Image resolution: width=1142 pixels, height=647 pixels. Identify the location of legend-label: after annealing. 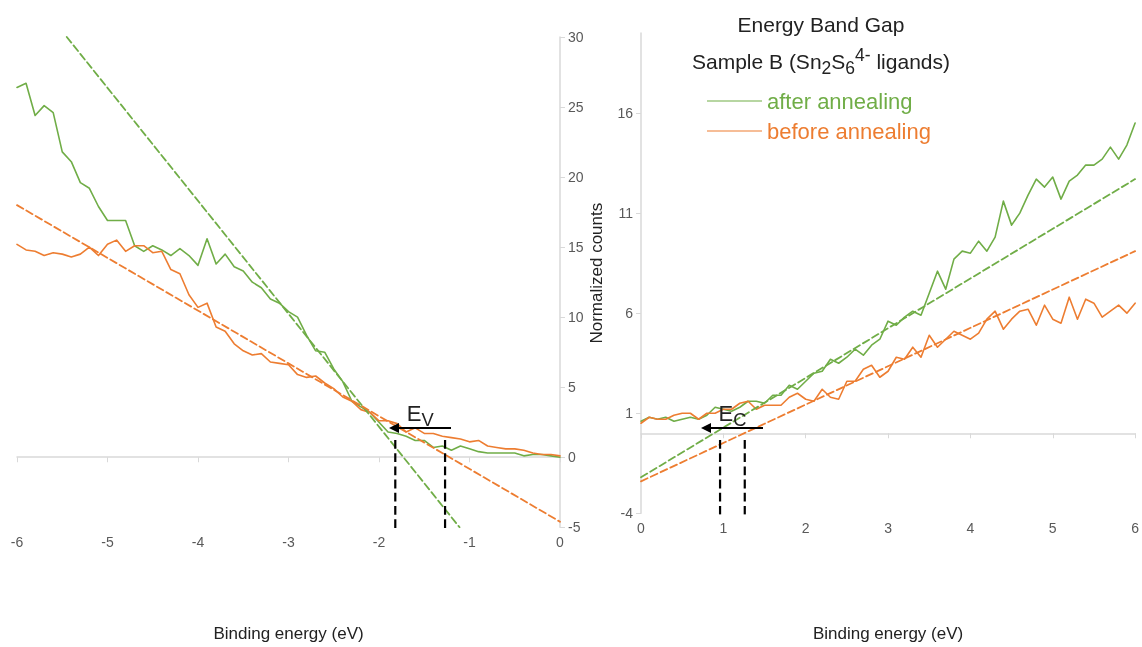
(840, 101).